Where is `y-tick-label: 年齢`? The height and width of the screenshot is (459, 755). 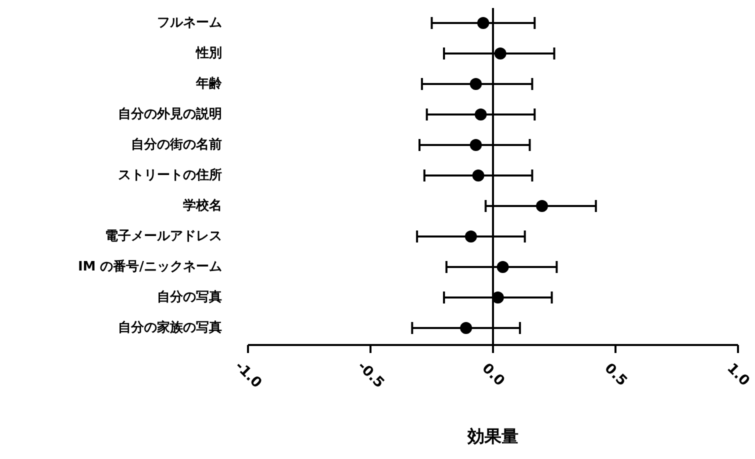 y-tick-label: 年齢 is located at coordinates (209, 84).